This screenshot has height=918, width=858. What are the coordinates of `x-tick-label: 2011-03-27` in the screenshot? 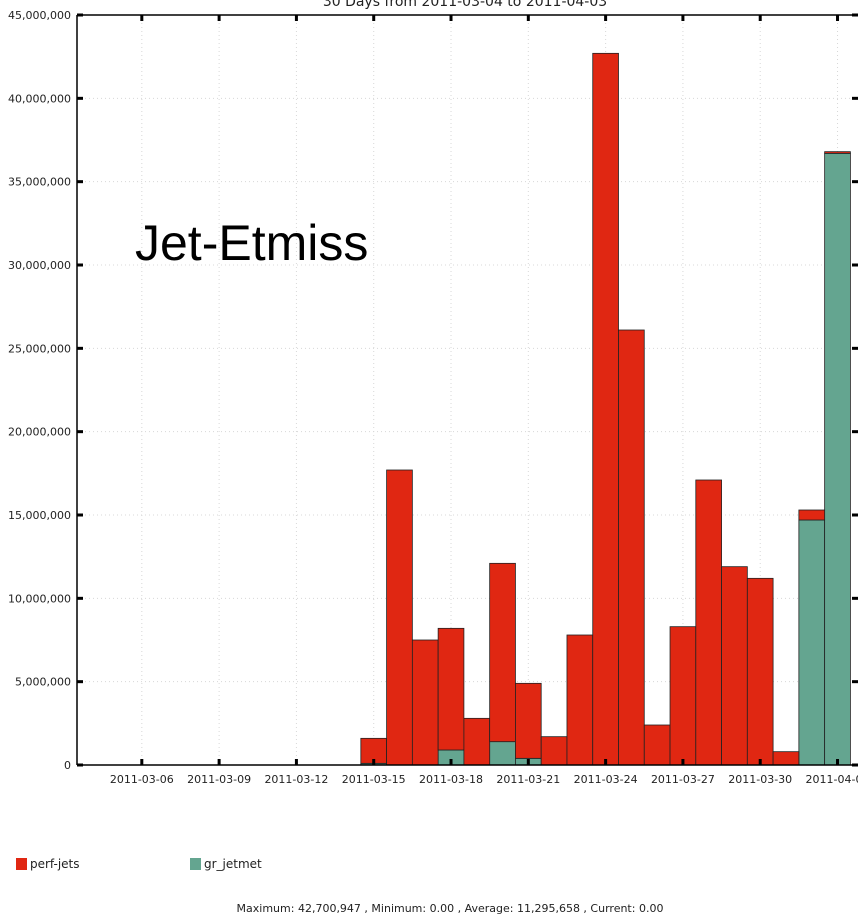 It's located at (683, 779).